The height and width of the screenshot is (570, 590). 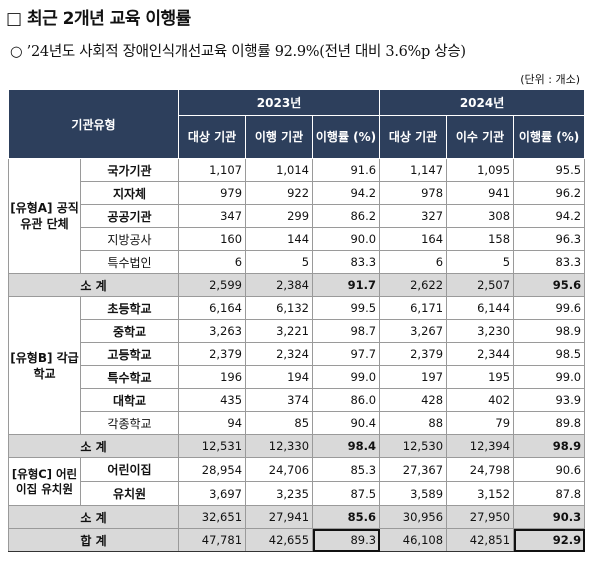 I want to click on header-2023-target: 대상 기관, so click(x=212, y=137).